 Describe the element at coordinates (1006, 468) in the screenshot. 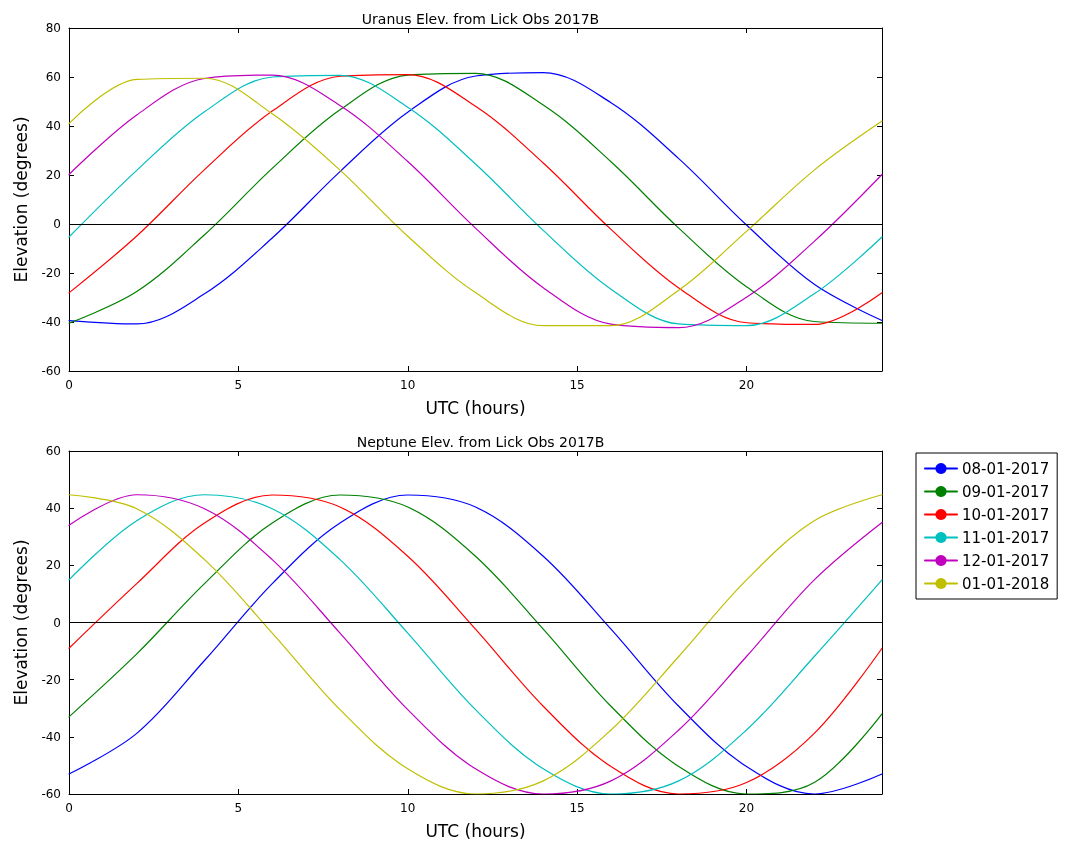

I see `legend-label: 08-01-2017` at that location.